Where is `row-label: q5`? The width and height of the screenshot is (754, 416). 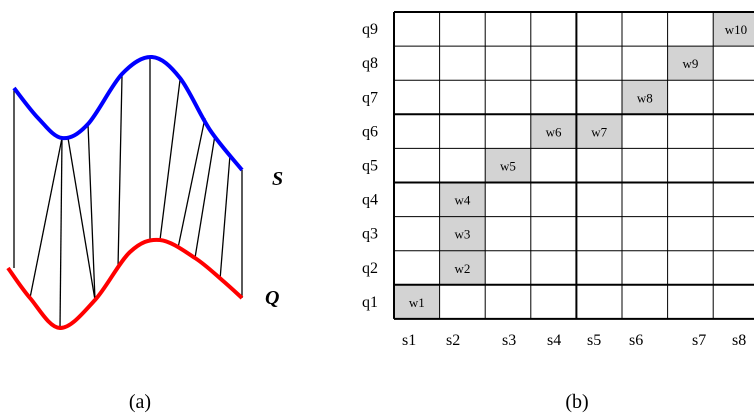
row-label: q5 is located at coordinates (370, 165).